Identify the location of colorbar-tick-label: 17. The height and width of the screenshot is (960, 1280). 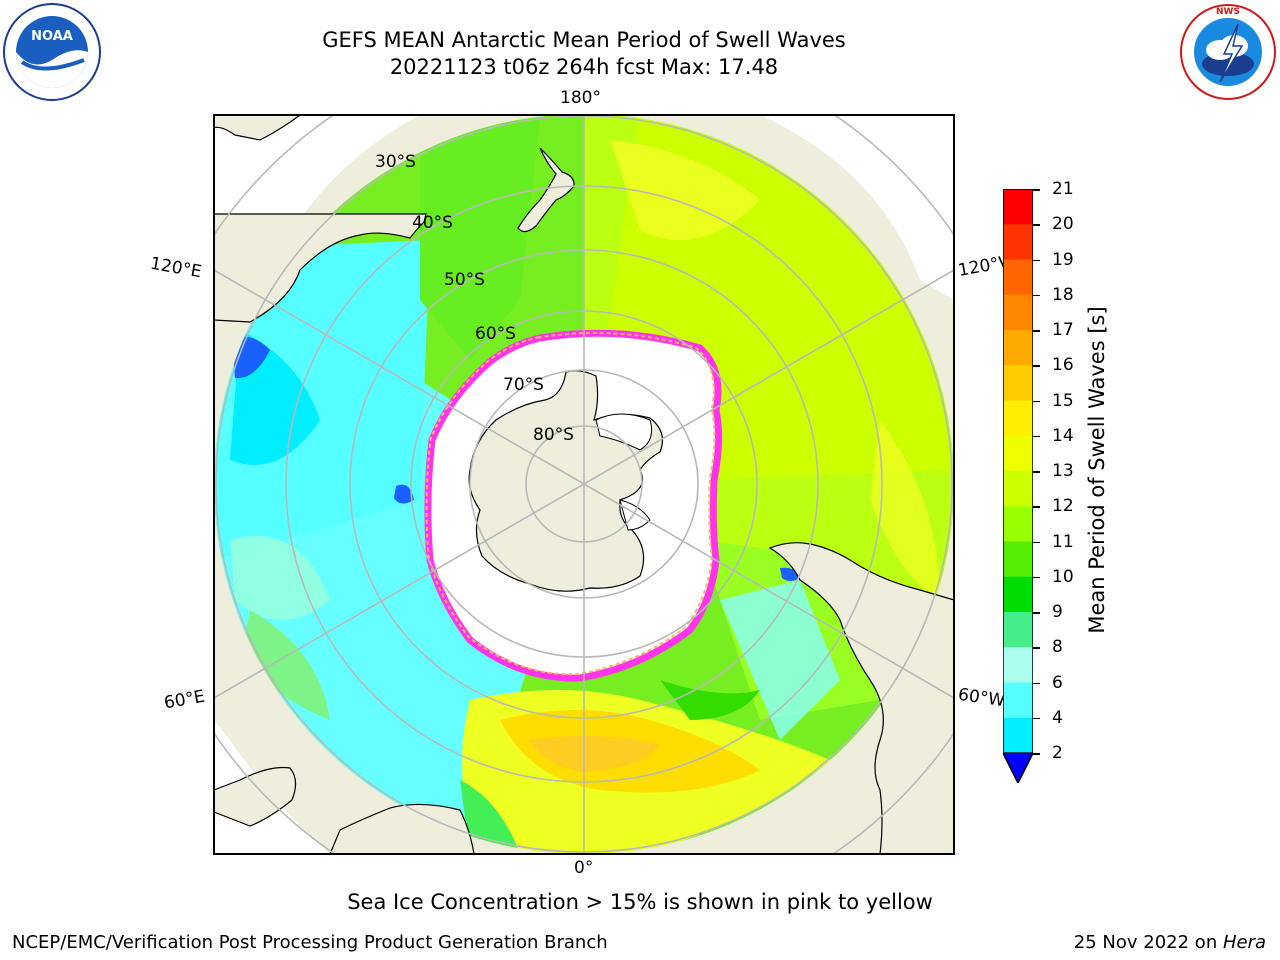
(1063, 330).